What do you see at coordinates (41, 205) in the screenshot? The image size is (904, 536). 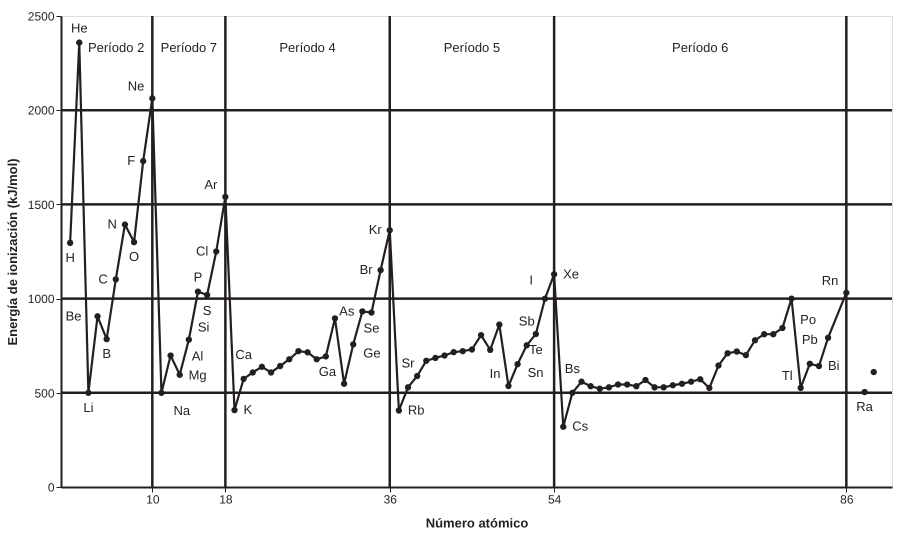 I see `y-tick-label: 1500` at bounding box center [41, 205].